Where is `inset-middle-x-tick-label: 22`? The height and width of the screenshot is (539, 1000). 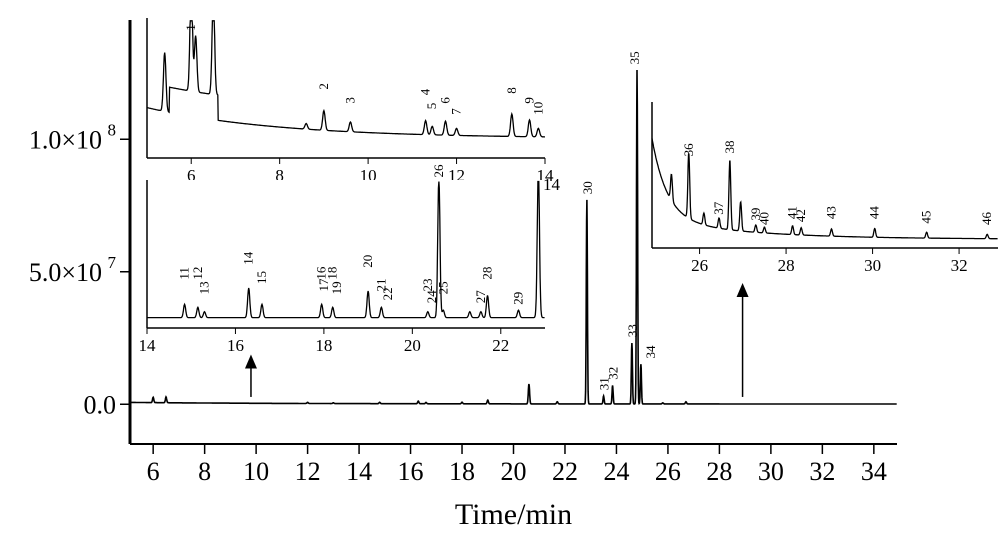
inset-middle-x-tick-label: 22 is located at coordinates (500, 345).